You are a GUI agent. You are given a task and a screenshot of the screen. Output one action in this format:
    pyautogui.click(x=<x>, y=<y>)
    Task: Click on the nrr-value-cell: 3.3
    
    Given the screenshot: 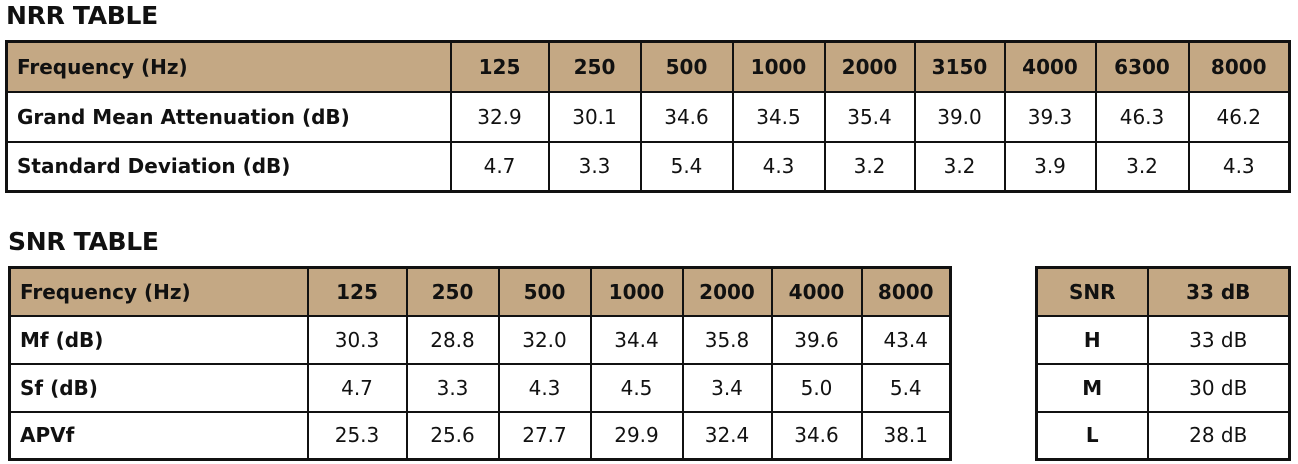 What is the action you would take?
    pyautogui.click(x=594, y=166)
    